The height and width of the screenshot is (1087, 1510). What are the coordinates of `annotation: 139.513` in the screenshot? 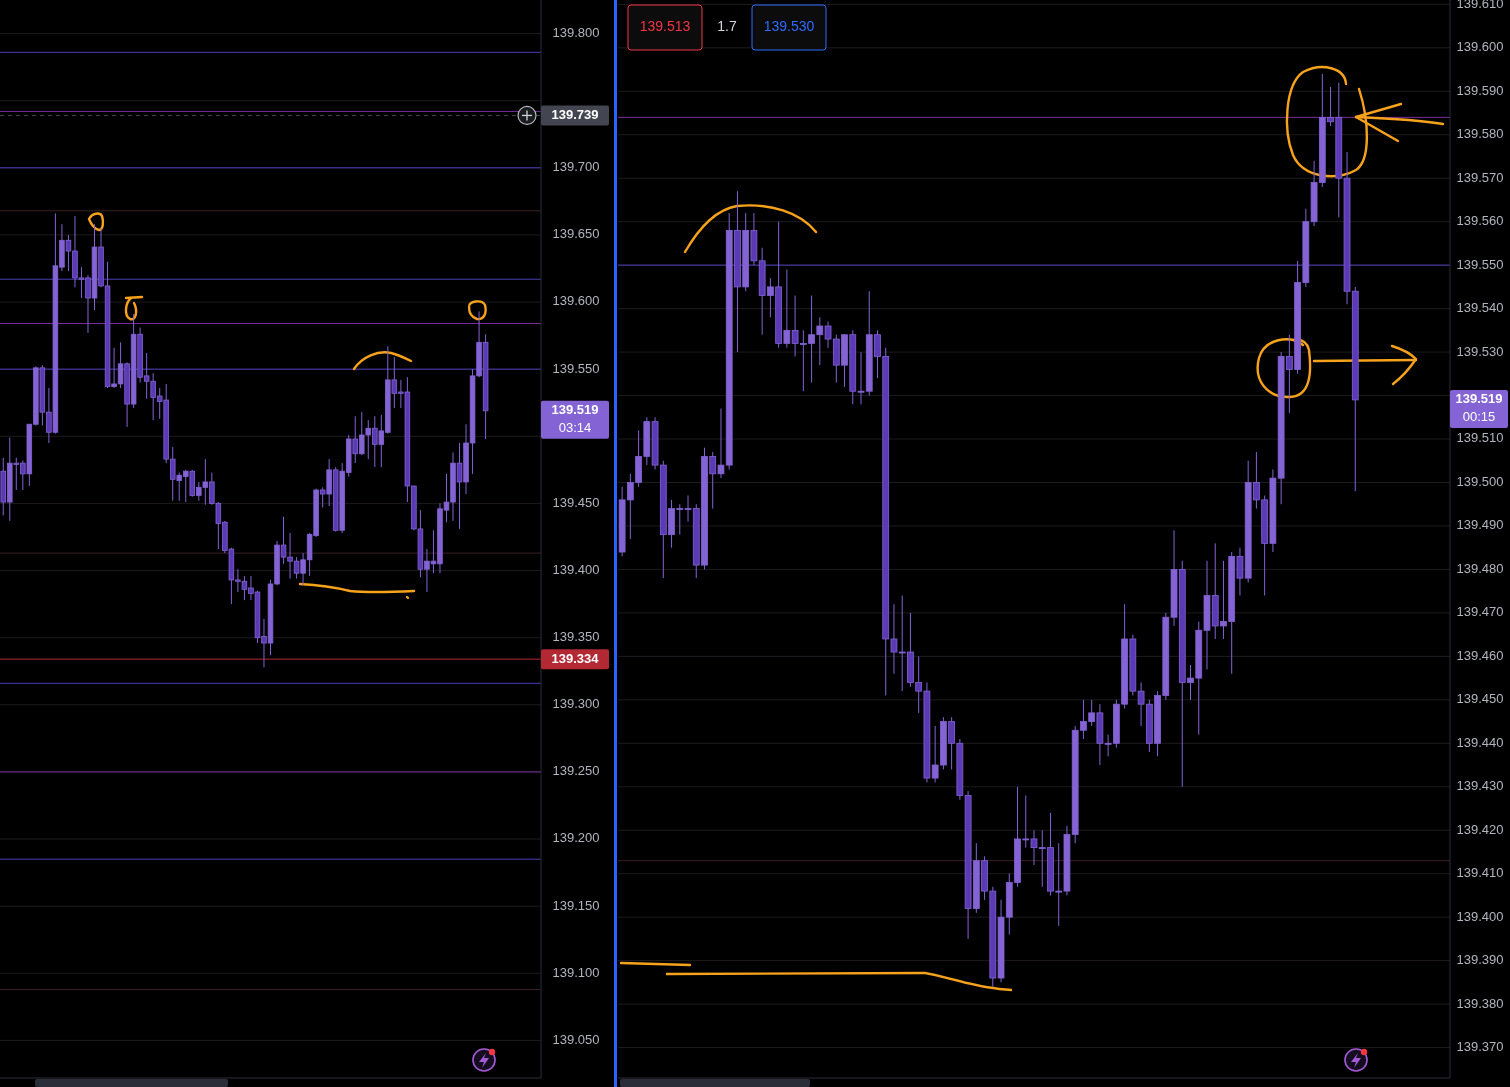 It's located at (665, 26).